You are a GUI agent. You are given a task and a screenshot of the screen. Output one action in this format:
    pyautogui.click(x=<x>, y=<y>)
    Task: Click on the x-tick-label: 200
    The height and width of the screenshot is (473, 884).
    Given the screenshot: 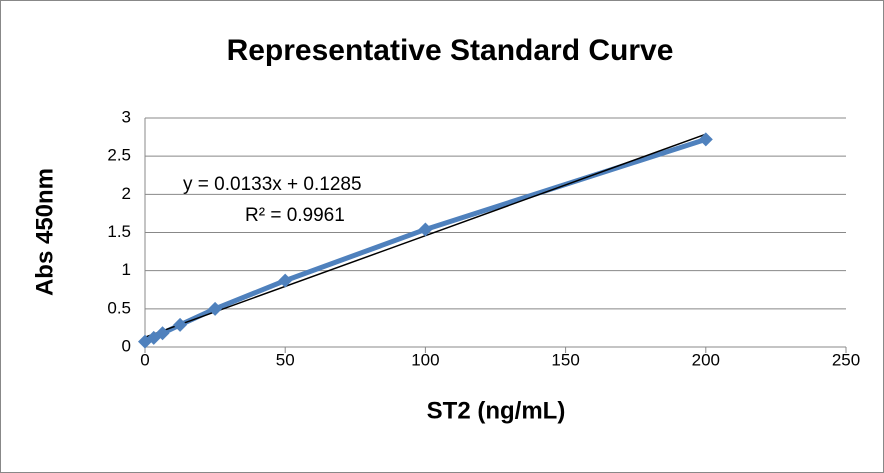 What is the action you would take?
    pyautogui.click(x=706, y=359)
    